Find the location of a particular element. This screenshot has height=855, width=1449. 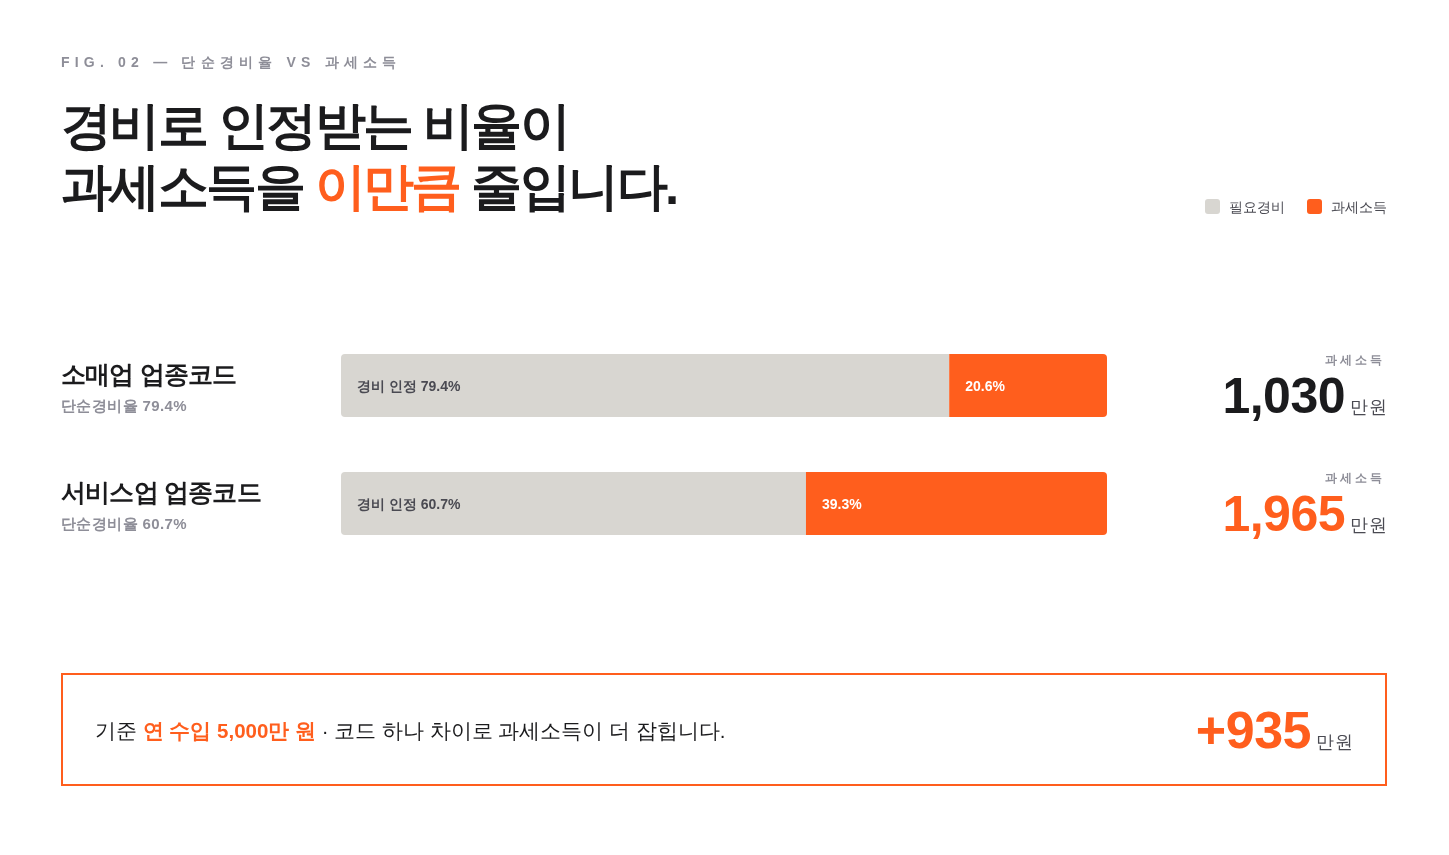

legend-label: 과세소득 is located at coordinates (1359, 207).